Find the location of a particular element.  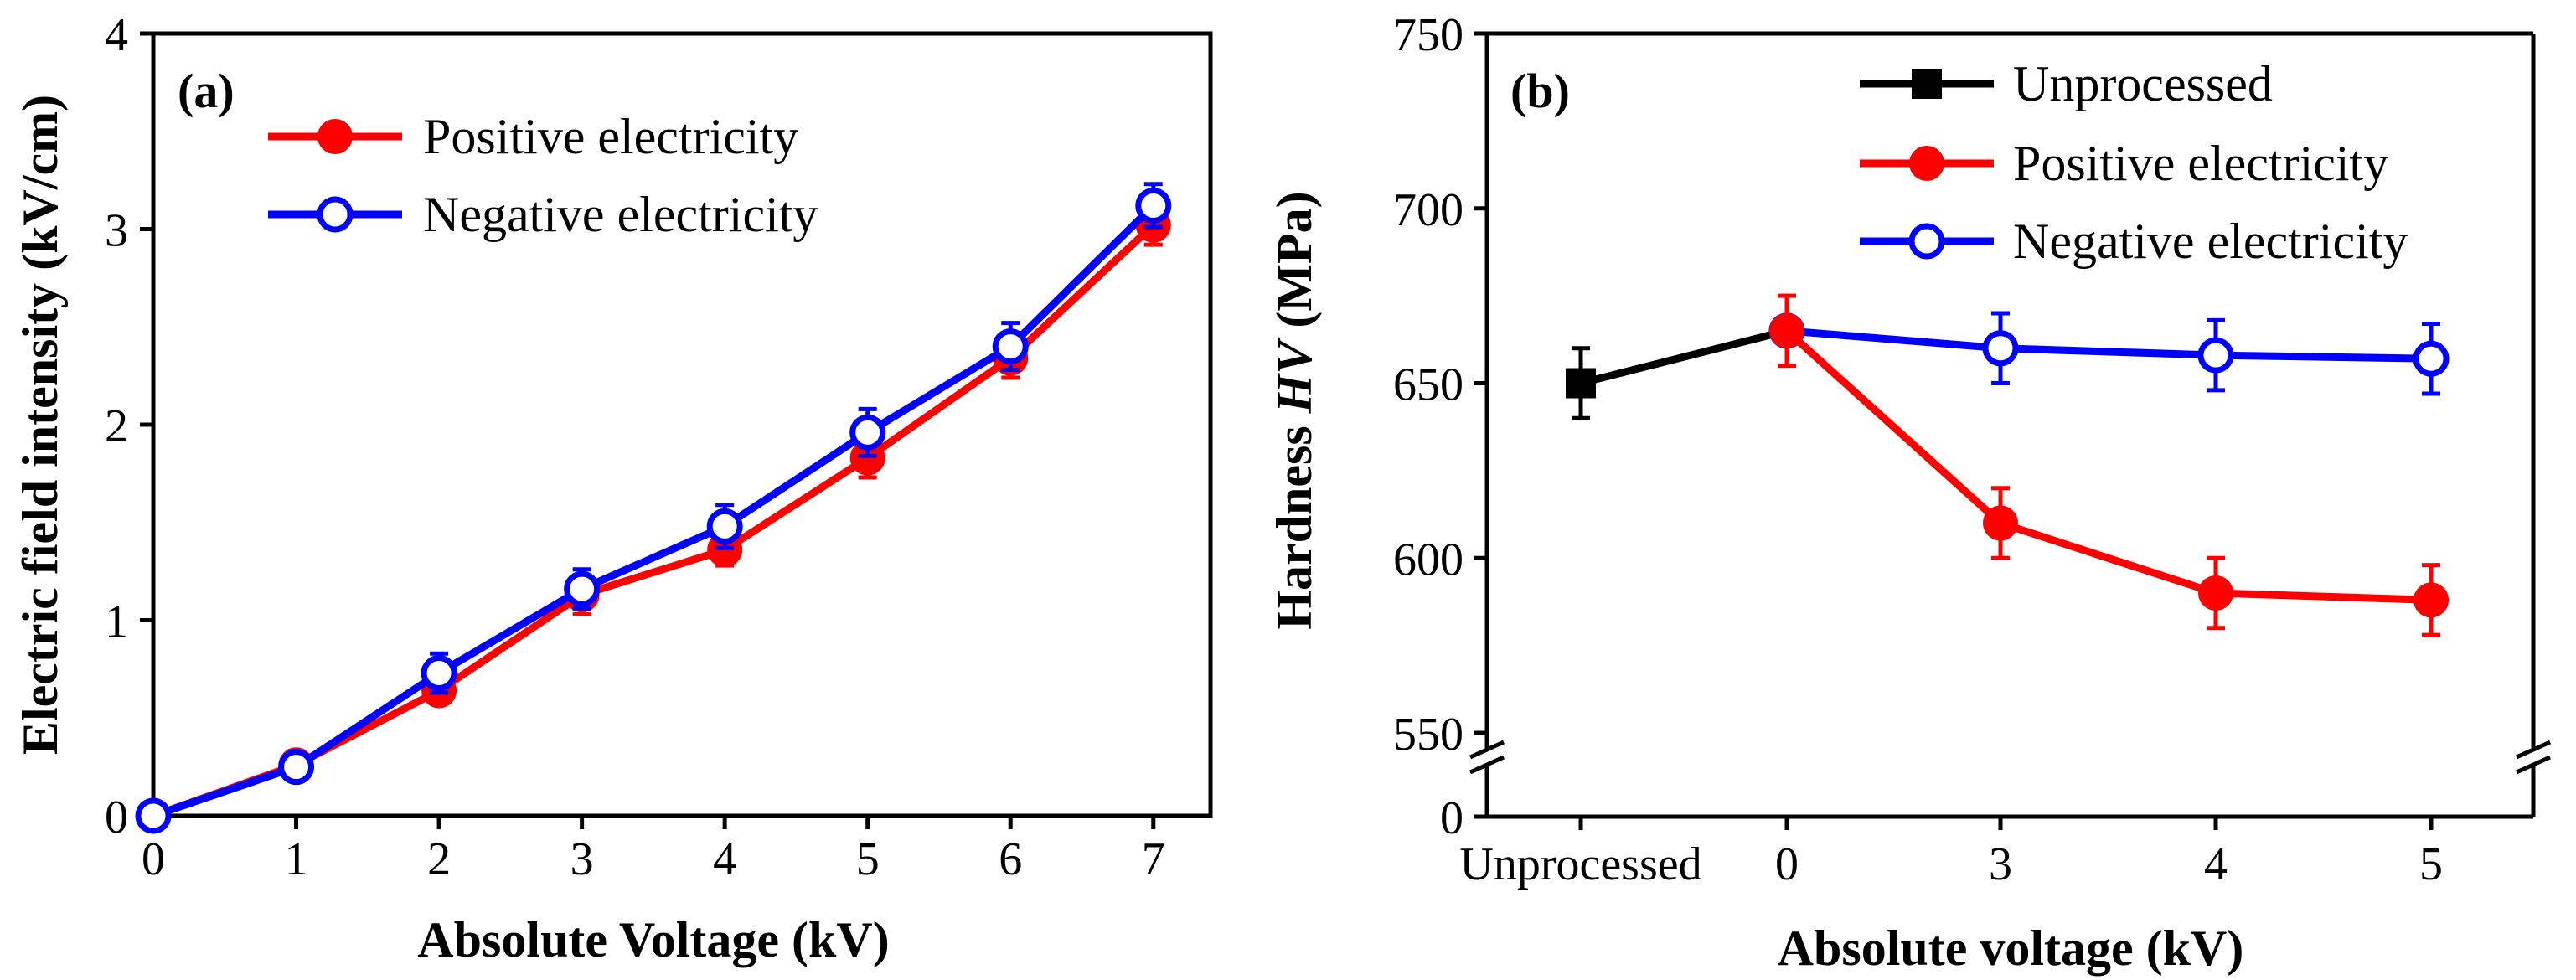

legend-entry-positive-b: Positive electricity is located at coordinates (2200, 163).